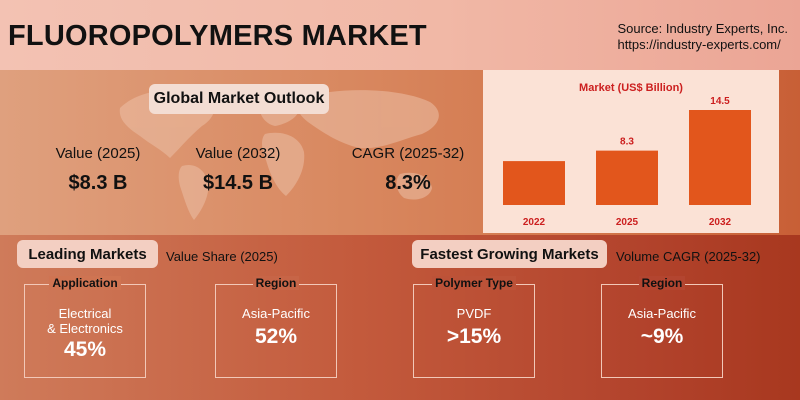  I want to click on world-map-icon, so click(279, 155).